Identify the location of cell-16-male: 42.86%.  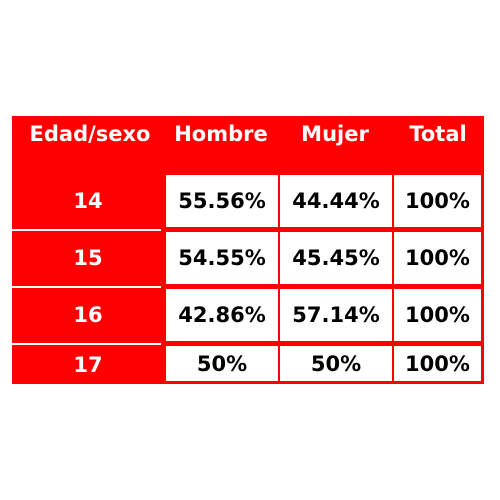
(222, 315).